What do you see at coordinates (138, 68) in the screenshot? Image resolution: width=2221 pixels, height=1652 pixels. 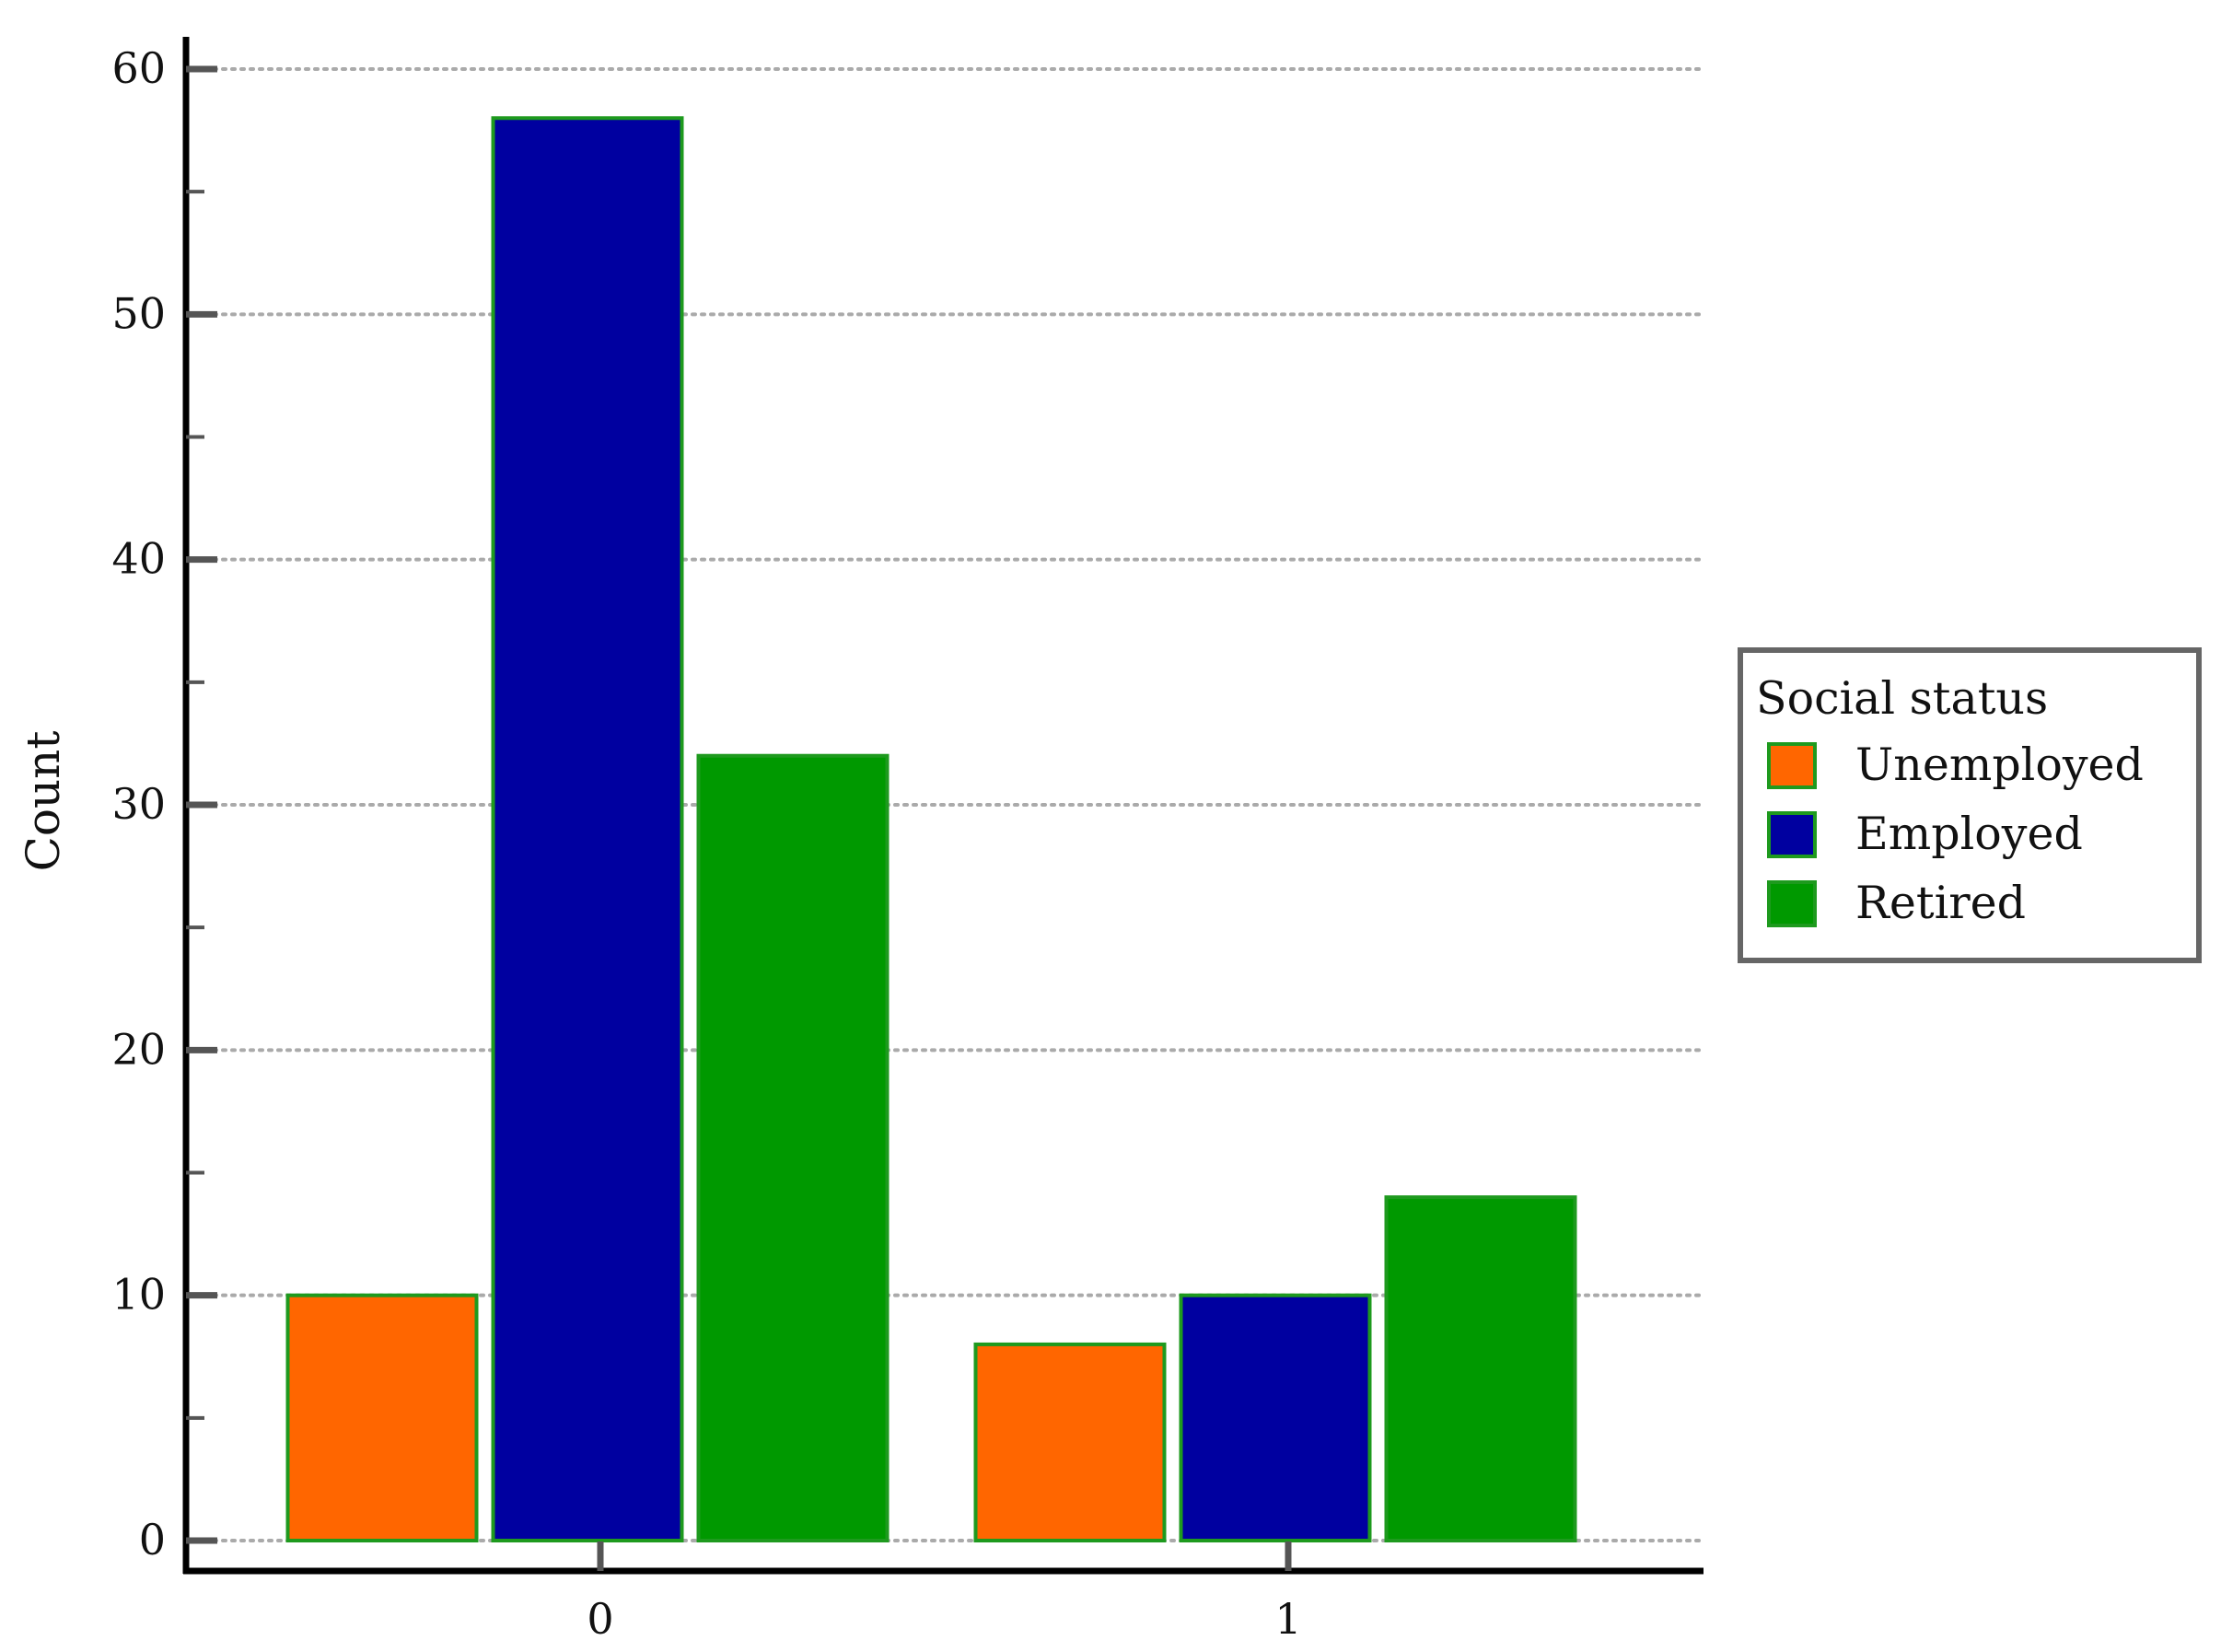 I see `y-tick-label-60: 60` at bounding box center [138, 68].